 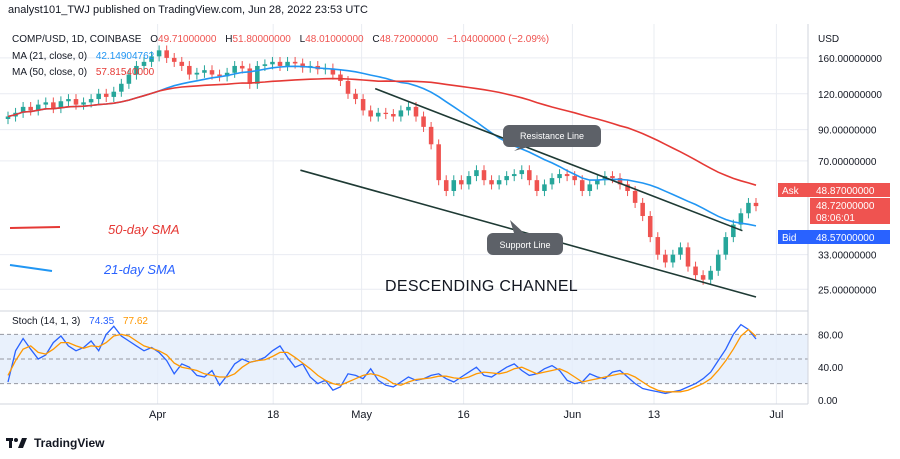 What do you see at coordinates (850, 95) in the screenshot?
I see `price-tick-label: 120.00000000` at bounding box center [850, 95].